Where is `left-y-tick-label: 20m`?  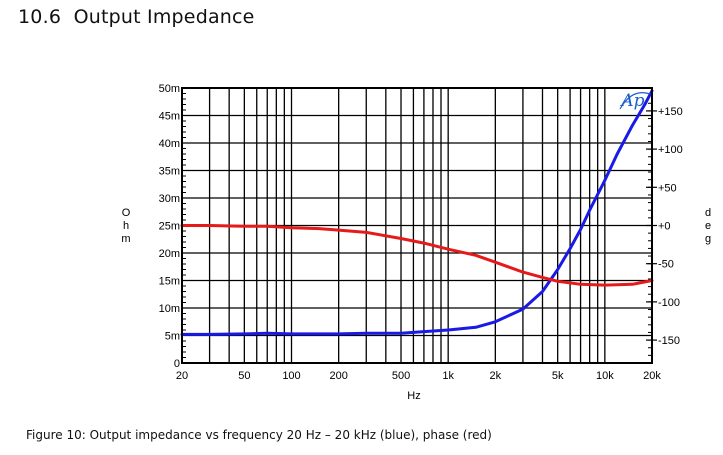
left-y-tick-label: 20m is located at coordinates (169, 254).